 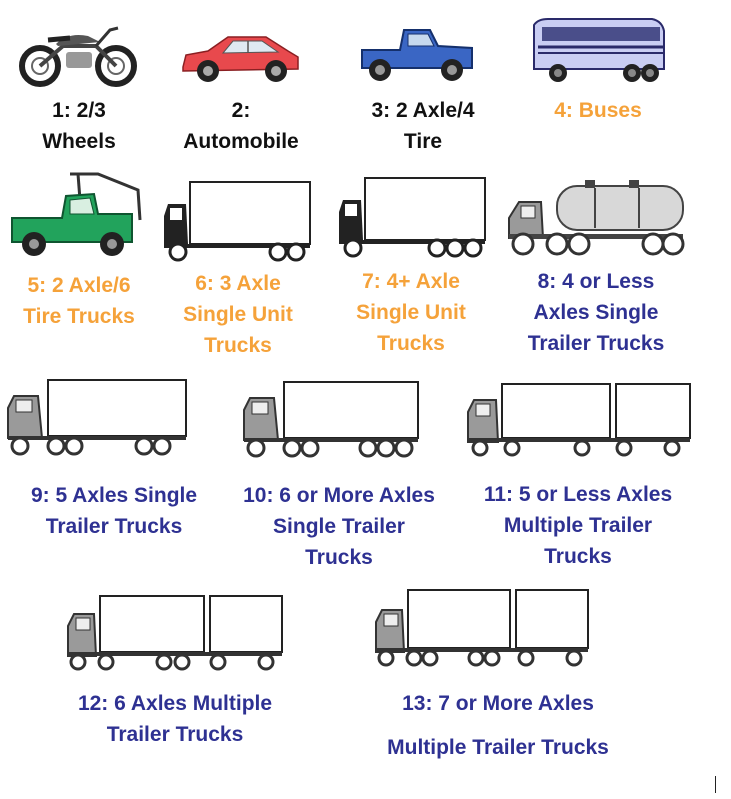 What do you see at coordinates (578, 556) in the screenshot?
I see `class-11-label-line-3: Trucks` at bounding box center [578, 556].